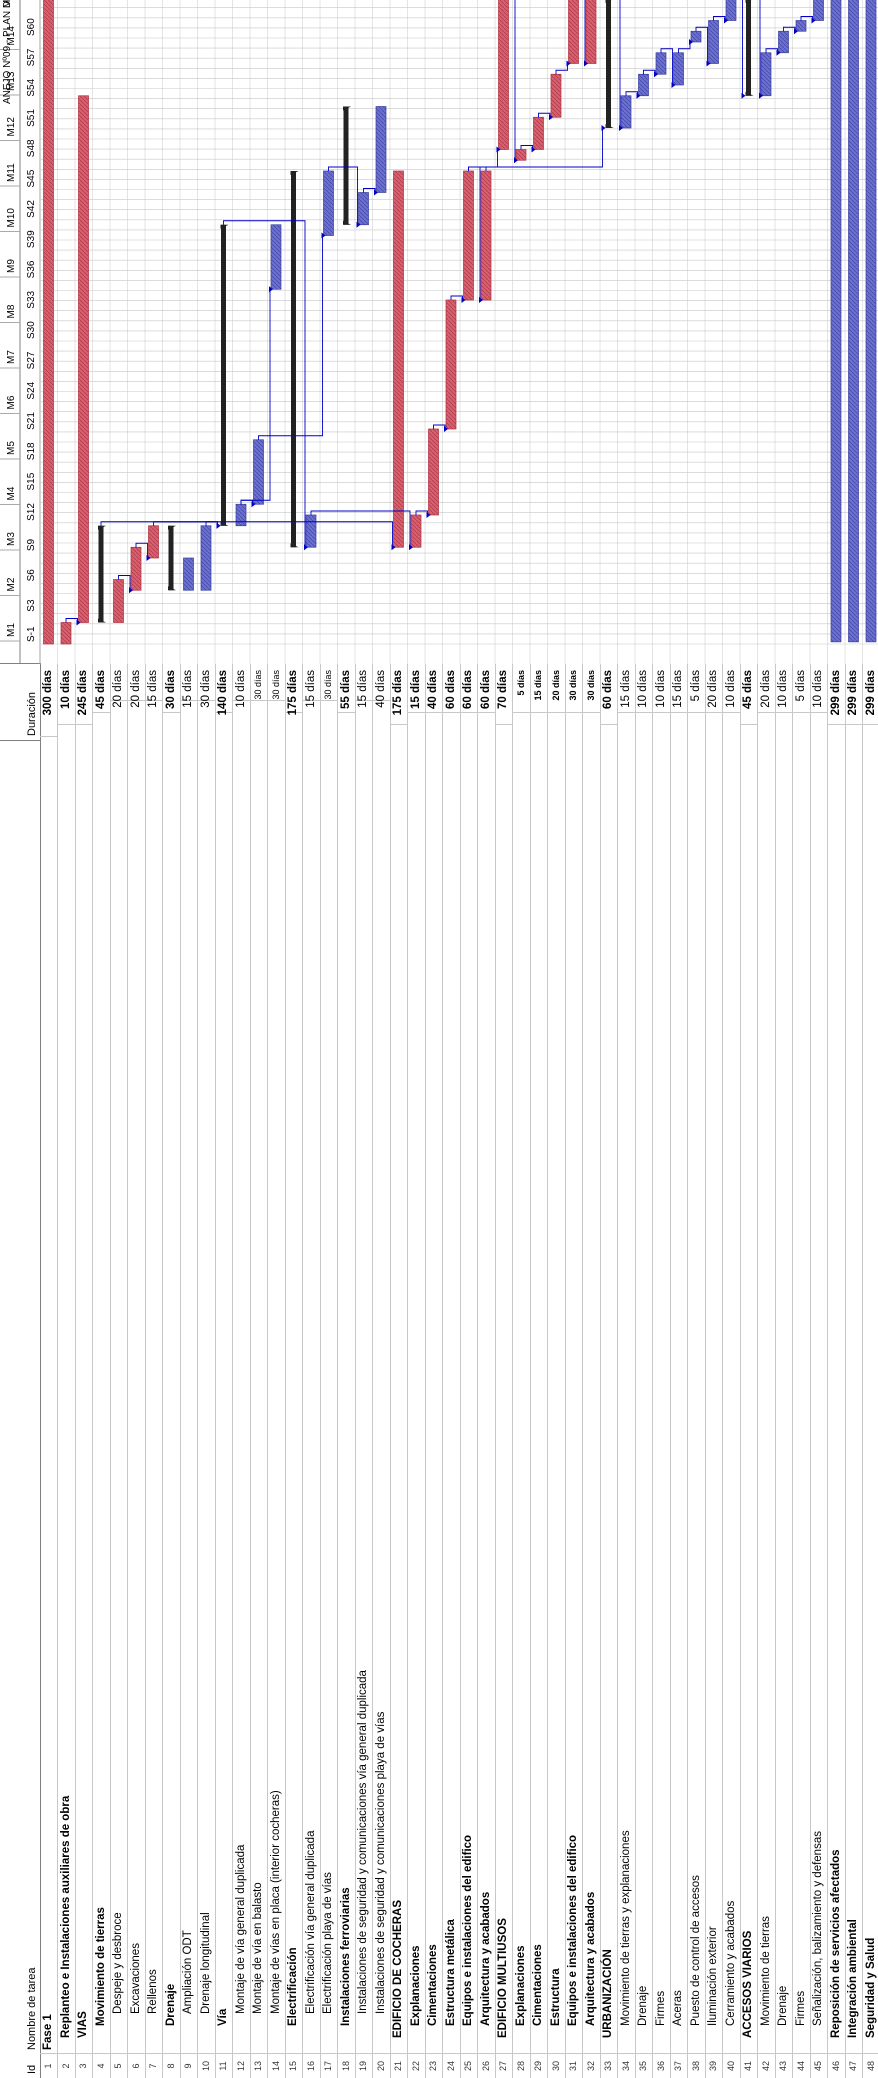 This screenshot has width=878, height=2078. I want to click on task-row: 30 Estructura 20 días, so click(556, 1371).